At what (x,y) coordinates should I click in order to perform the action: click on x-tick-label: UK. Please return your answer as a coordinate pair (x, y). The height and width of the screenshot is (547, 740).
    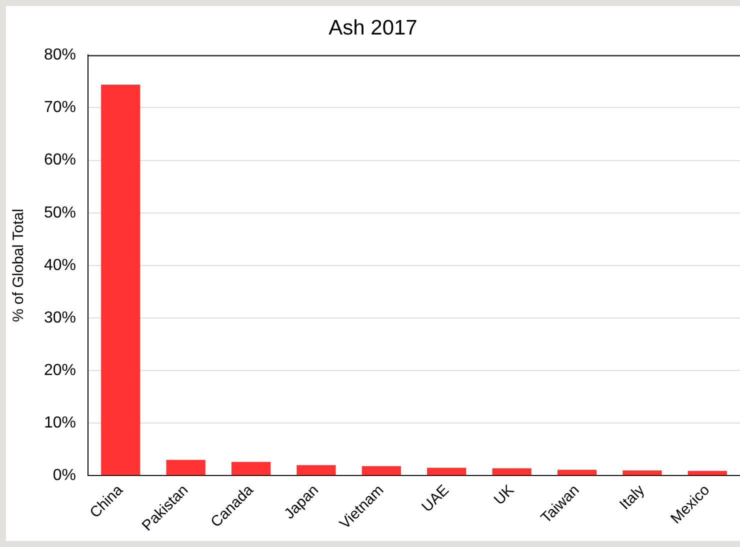
    Looking at the image, I should click on (504, 495).